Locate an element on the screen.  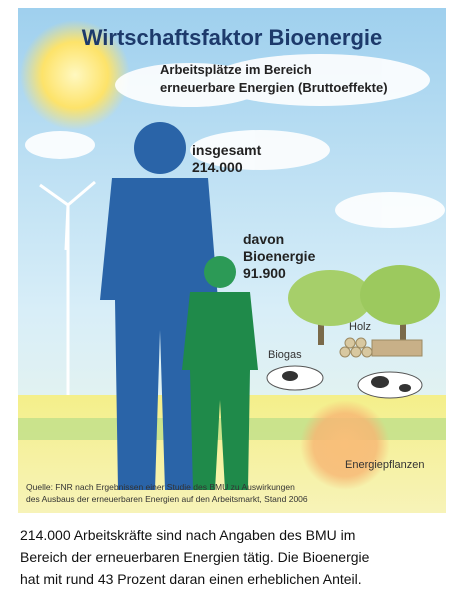
bio-value: 91.900 is located at coordinates (264, 273).